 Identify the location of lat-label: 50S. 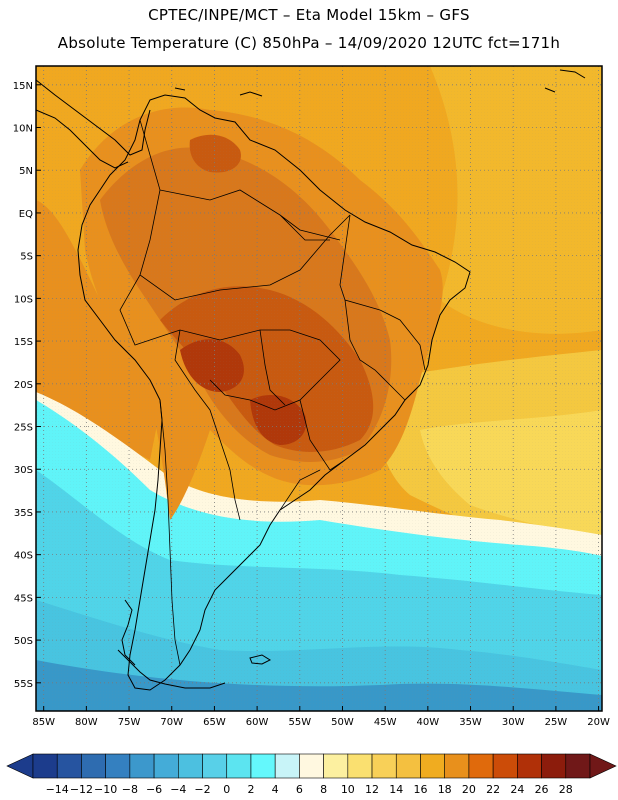
(23, 641).